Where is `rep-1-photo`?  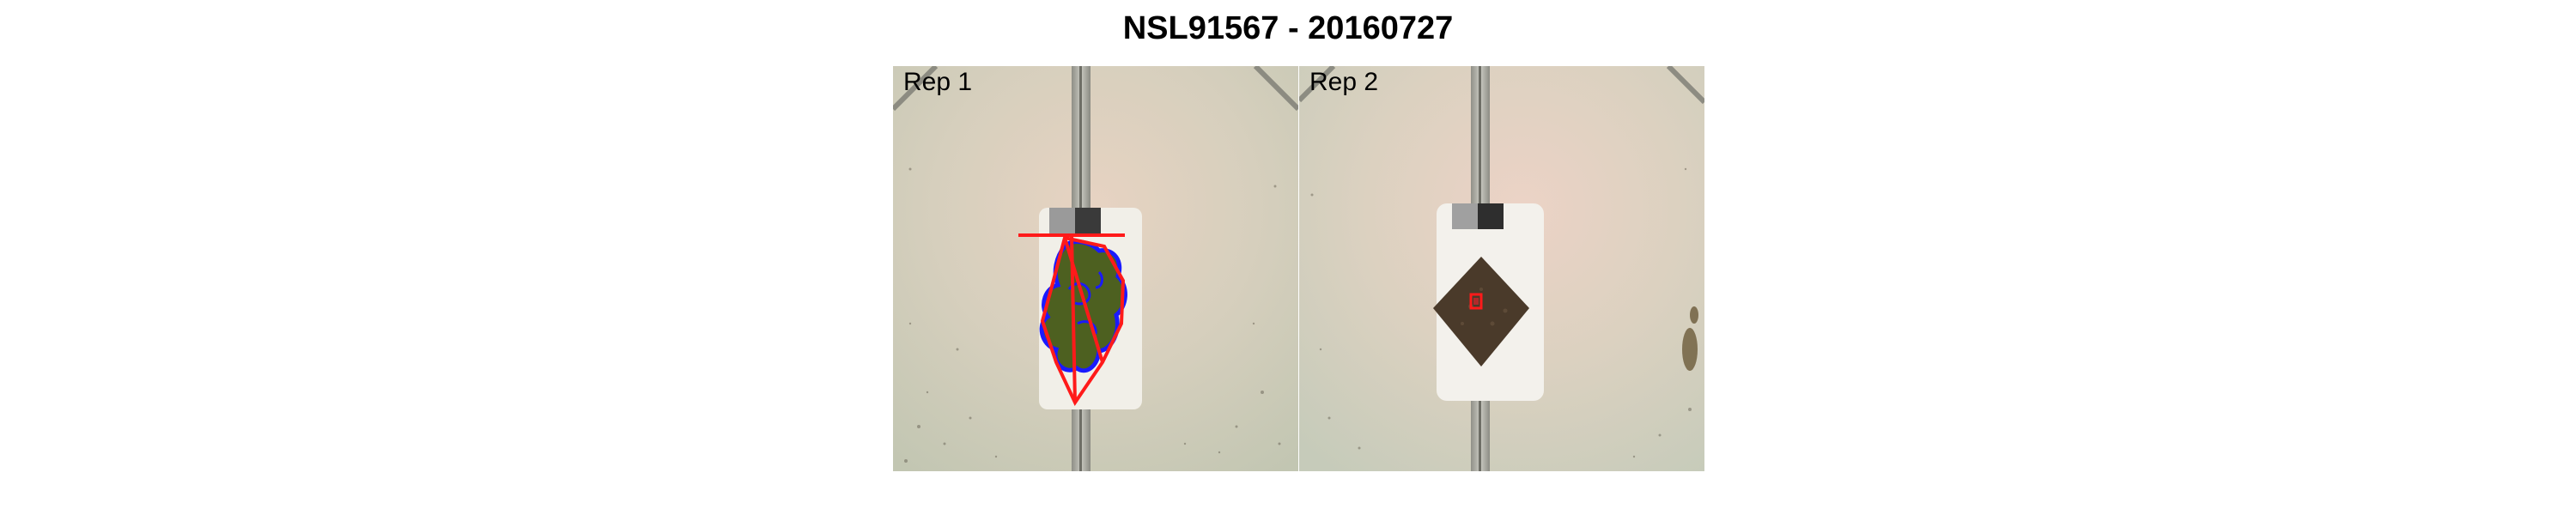
rep-1-photo is located at coordinates (1096, 268).